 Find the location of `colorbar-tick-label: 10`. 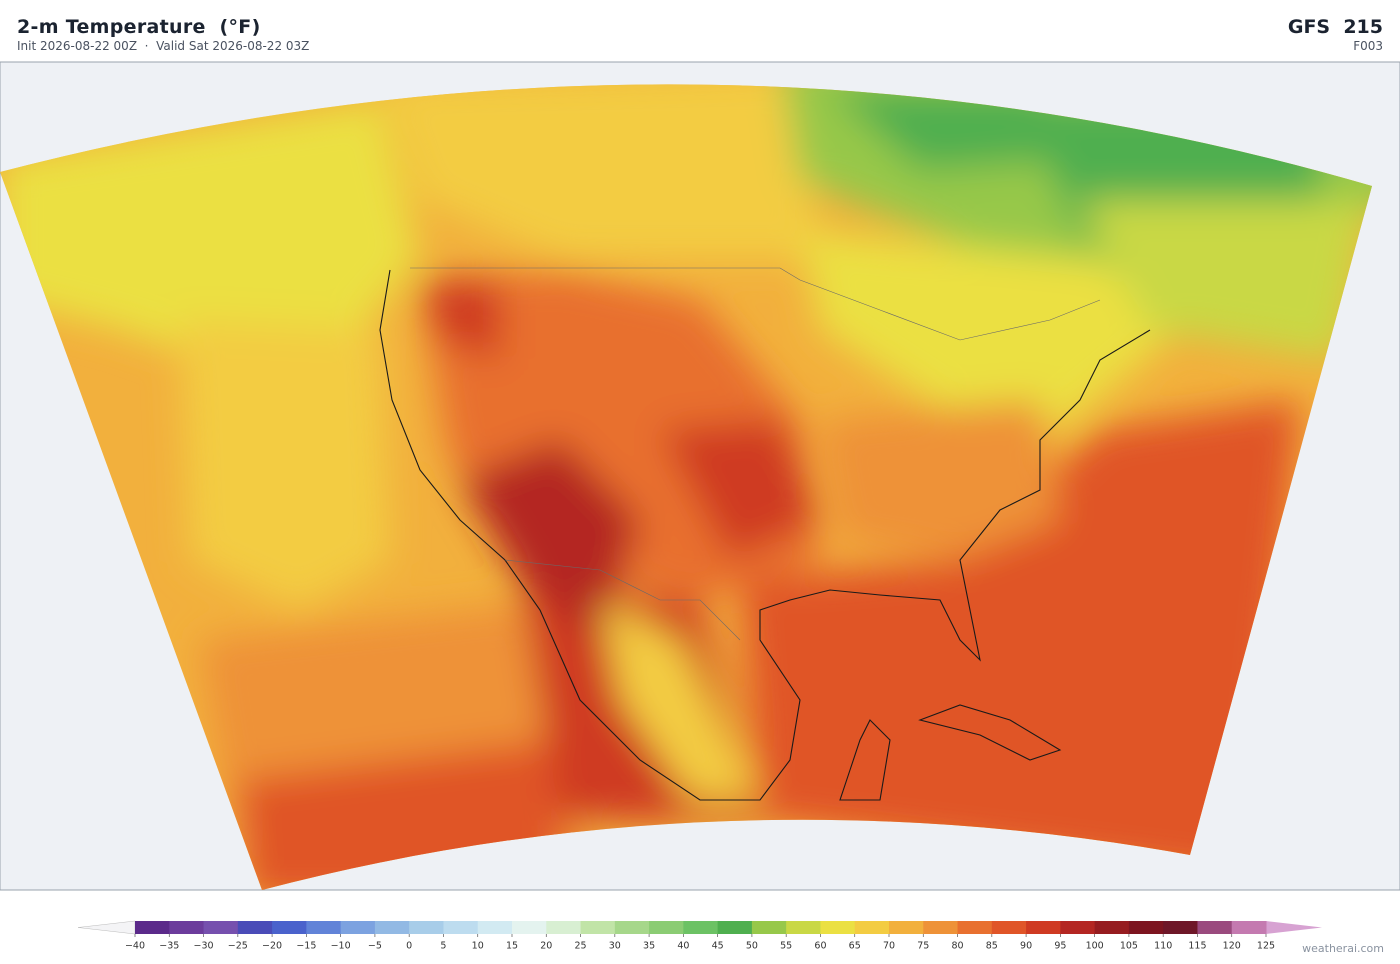

colorbar-tick-label: 10 is located at coordinates (478, 946).